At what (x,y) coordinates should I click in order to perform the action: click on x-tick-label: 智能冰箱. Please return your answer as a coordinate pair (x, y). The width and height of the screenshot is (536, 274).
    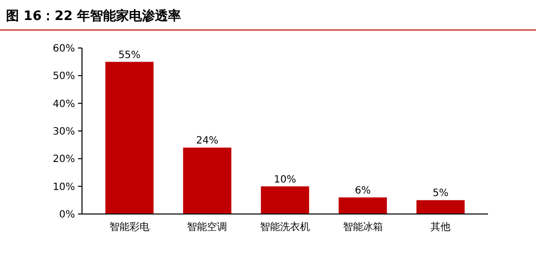
    Looking at the image, I should click on (362, 227).